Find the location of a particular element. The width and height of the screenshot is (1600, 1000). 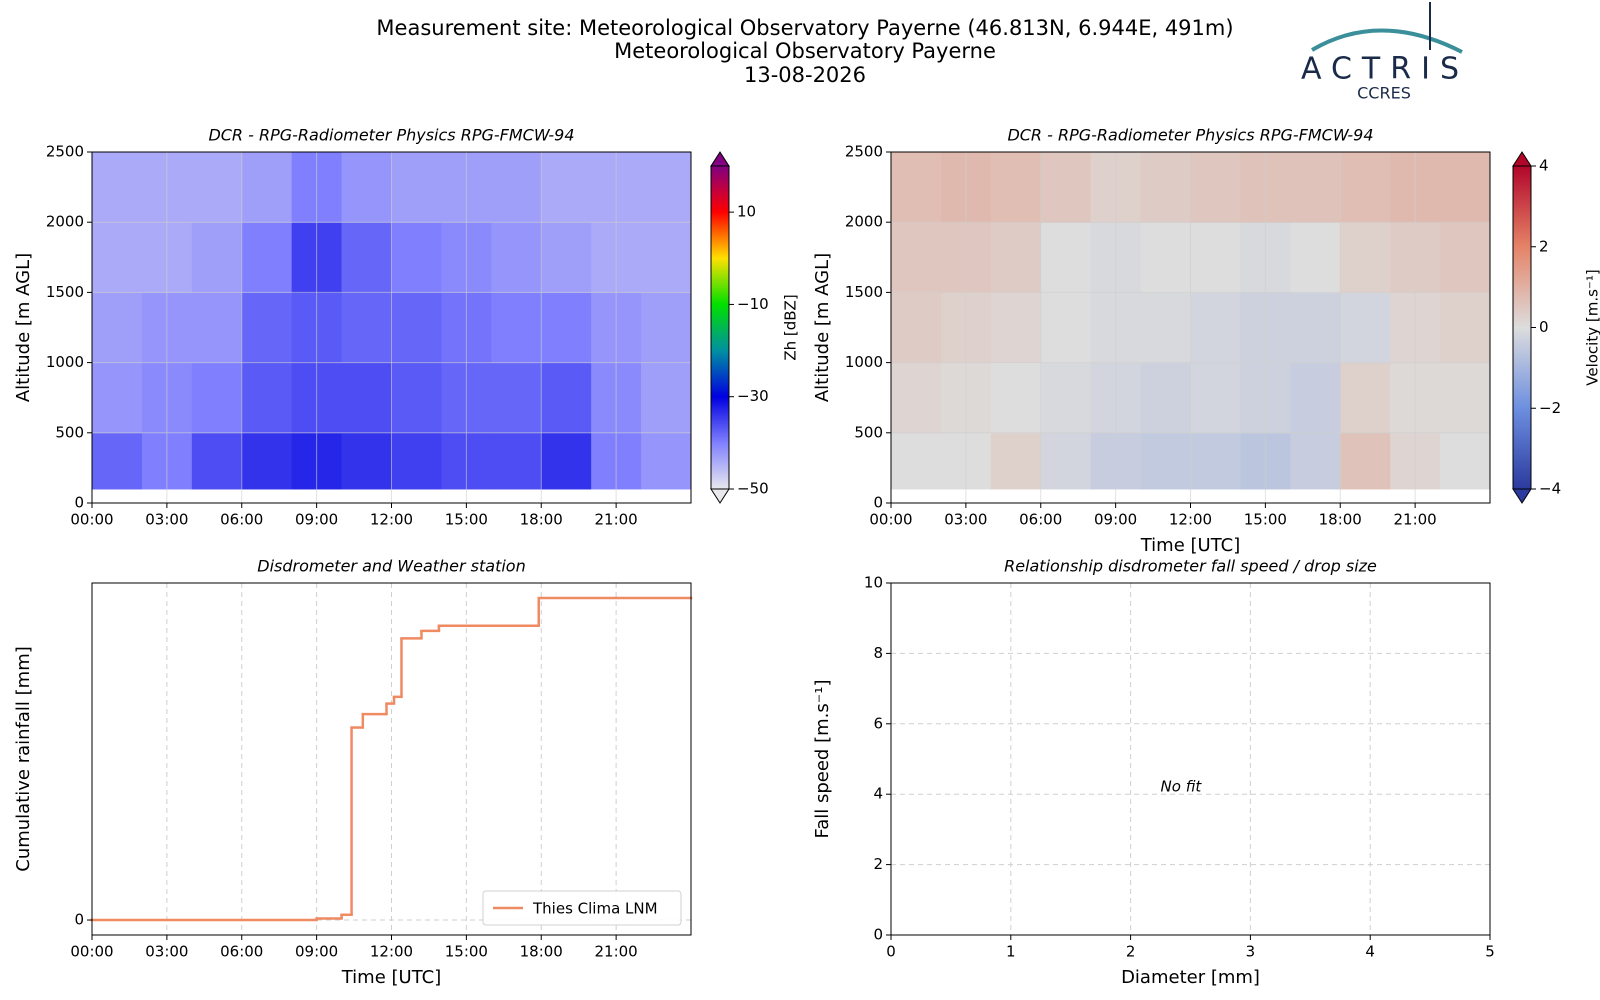

header-date: 13-08-2026 is located at coordinates (805, 75).